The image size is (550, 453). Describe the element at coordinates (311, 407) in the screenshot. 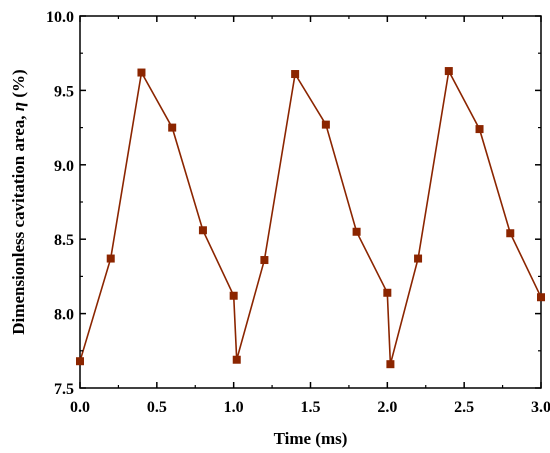

I see `x-tick-label: 1.5` at that location.